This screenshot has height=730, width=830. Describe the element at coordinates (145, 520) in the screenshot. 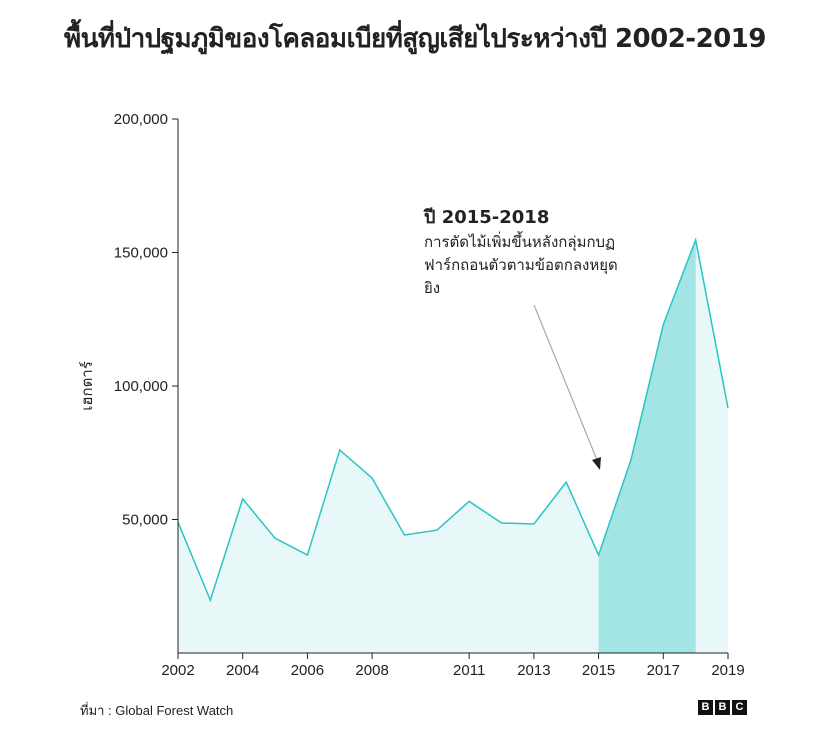

I see `y-tick-label: 50,000` at that location.